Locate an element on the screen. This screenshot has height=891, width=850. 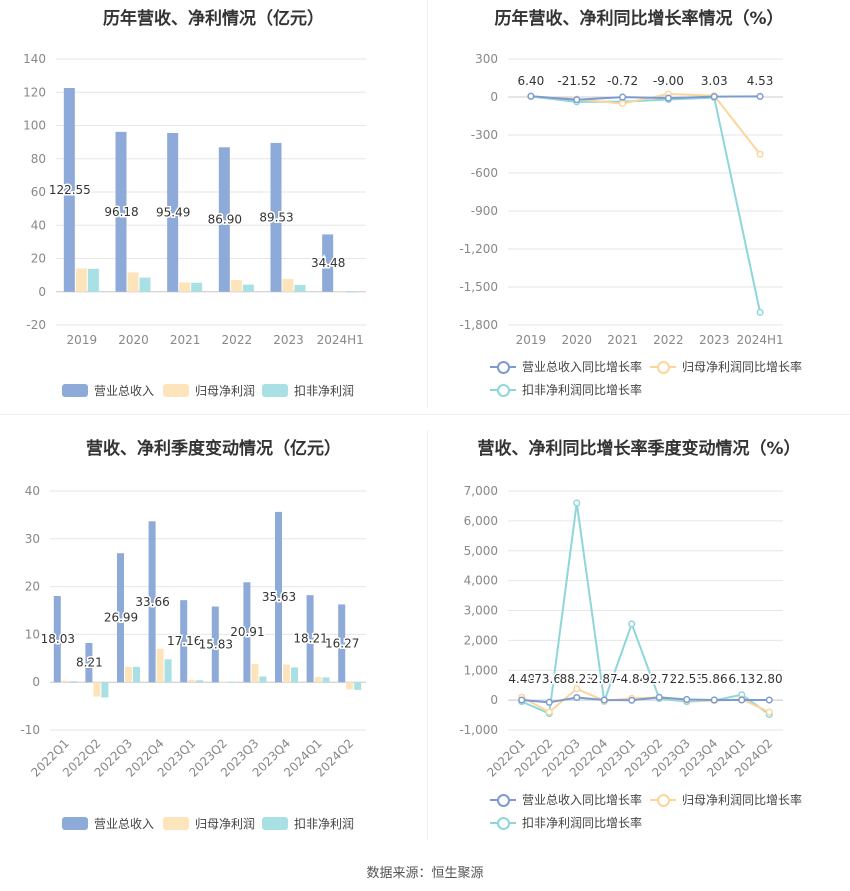
y-tick-label: -1,200 is located at coordinates (478, 249).